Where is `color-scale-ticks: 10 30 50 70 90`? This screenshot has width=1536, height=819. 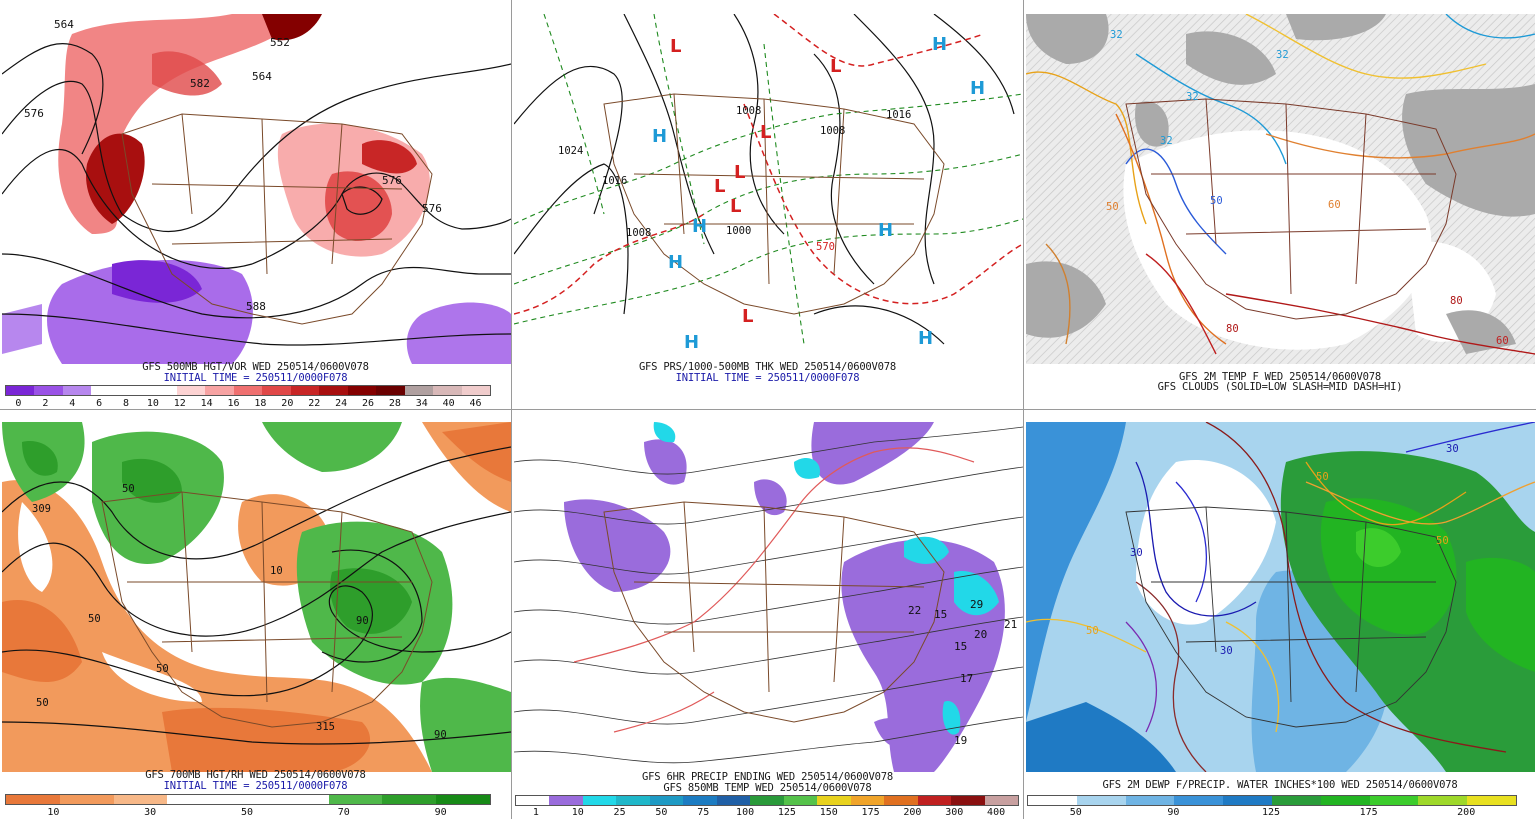
color-scale-ticks: 10 30 50 70 90 is located at coordinates (247, 812).